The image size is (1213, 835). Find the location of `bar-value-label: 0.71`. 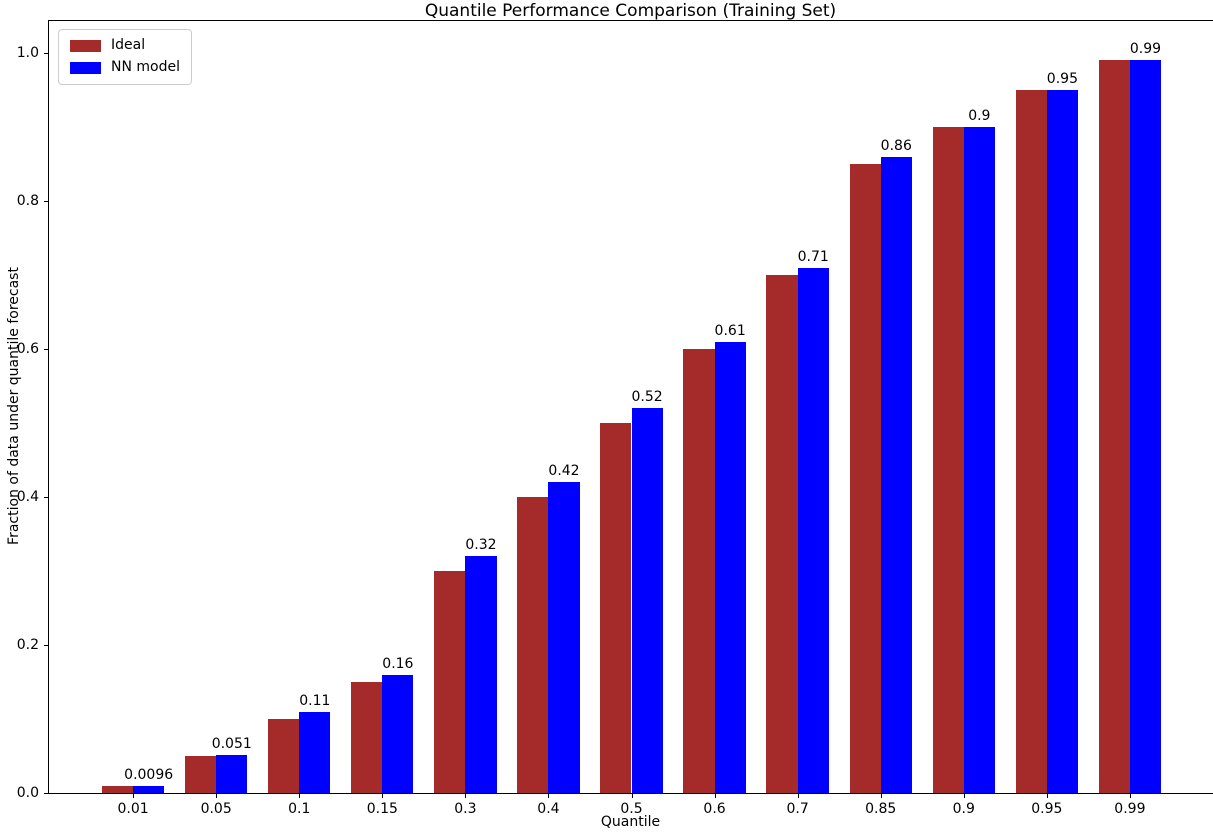

bar-value-label: 0.71 is located at coordinates (813, 256).